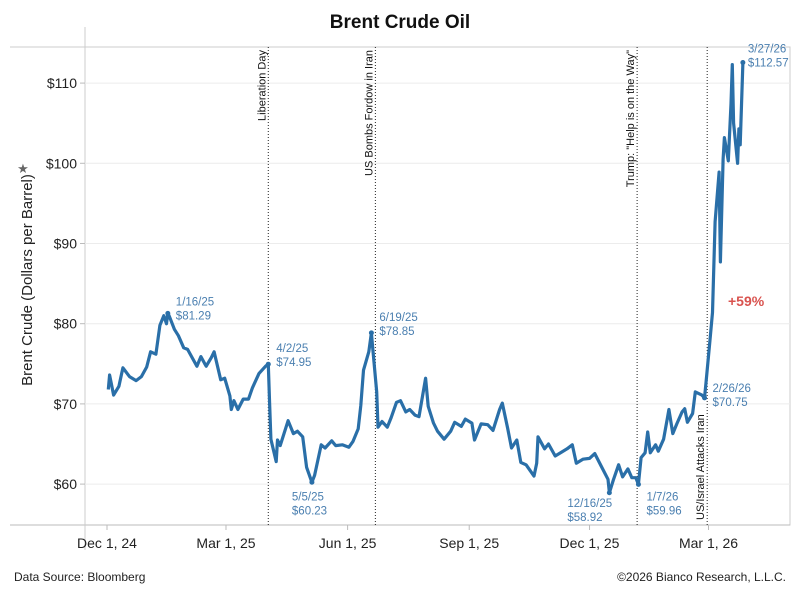 The image size is (800, 600). I want to click on annotation-date: 2/26/26, so click(732, 389).